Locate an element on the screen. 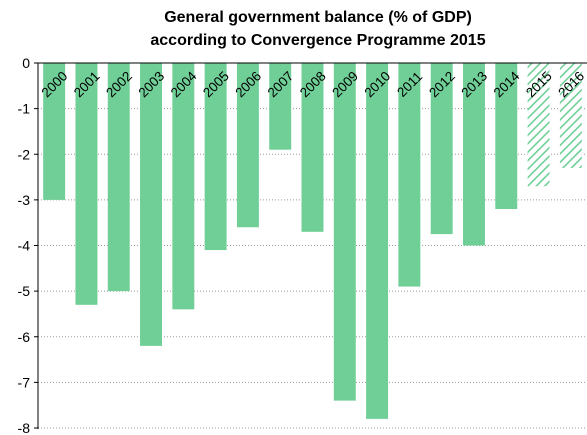  y-tick-label: -5 is located at coordinates (24, 291).